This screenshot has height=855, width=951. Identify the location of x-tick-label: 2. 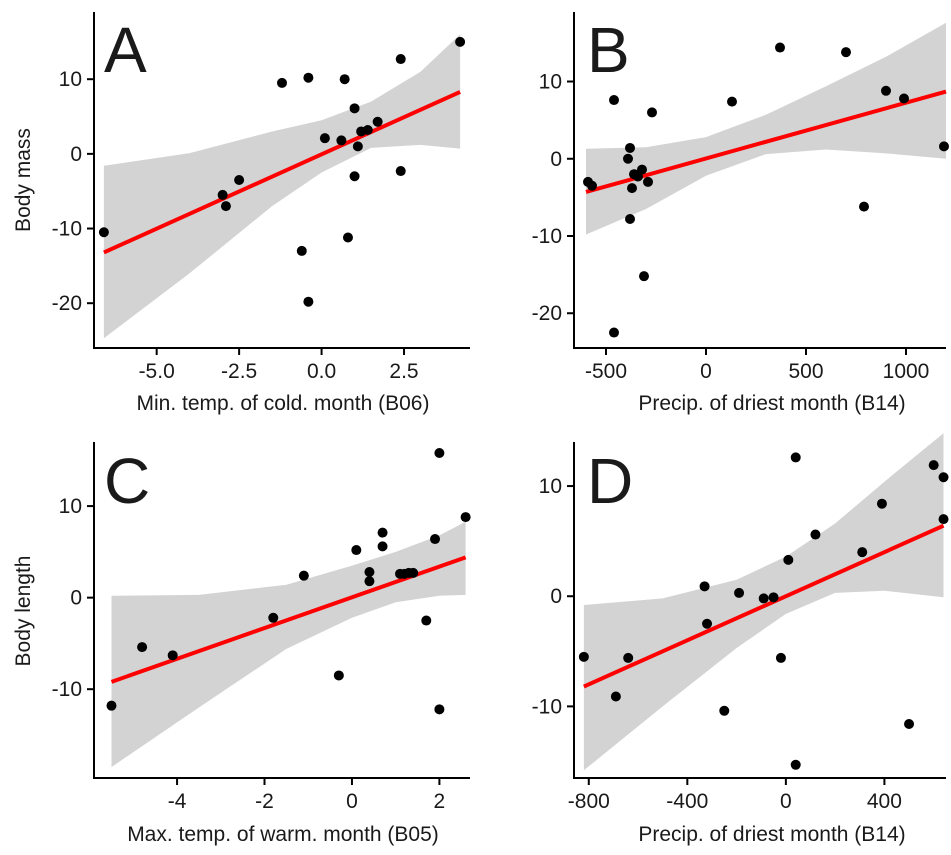
(440, 801).